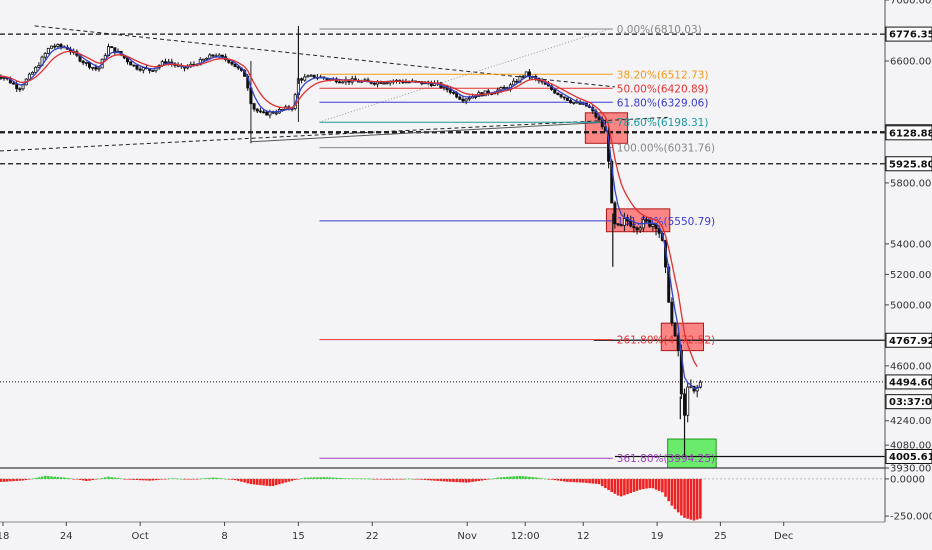 This screenshot has height=550, width=932. Describe the element at coordinates (910, 421) in the screenshot. I see `y-tick-label: 4240.00` at that location.